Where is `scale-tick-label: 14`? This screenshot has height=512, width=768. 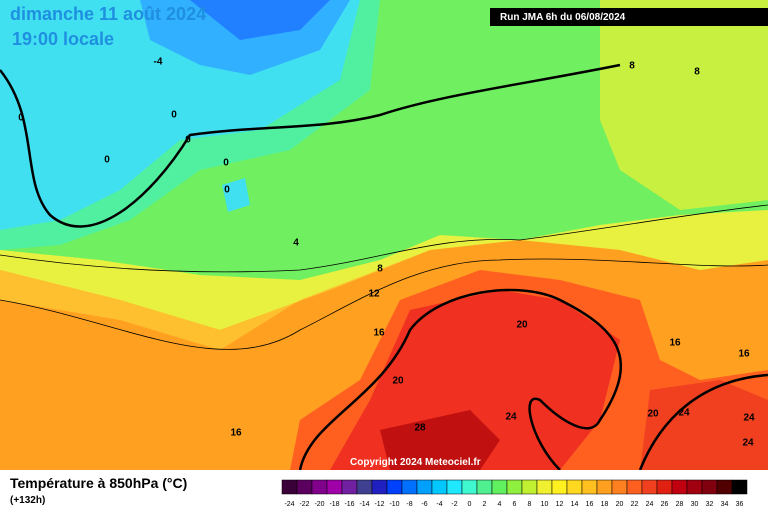
scale-tick-label: 14 is located at coordinates (575, 504).